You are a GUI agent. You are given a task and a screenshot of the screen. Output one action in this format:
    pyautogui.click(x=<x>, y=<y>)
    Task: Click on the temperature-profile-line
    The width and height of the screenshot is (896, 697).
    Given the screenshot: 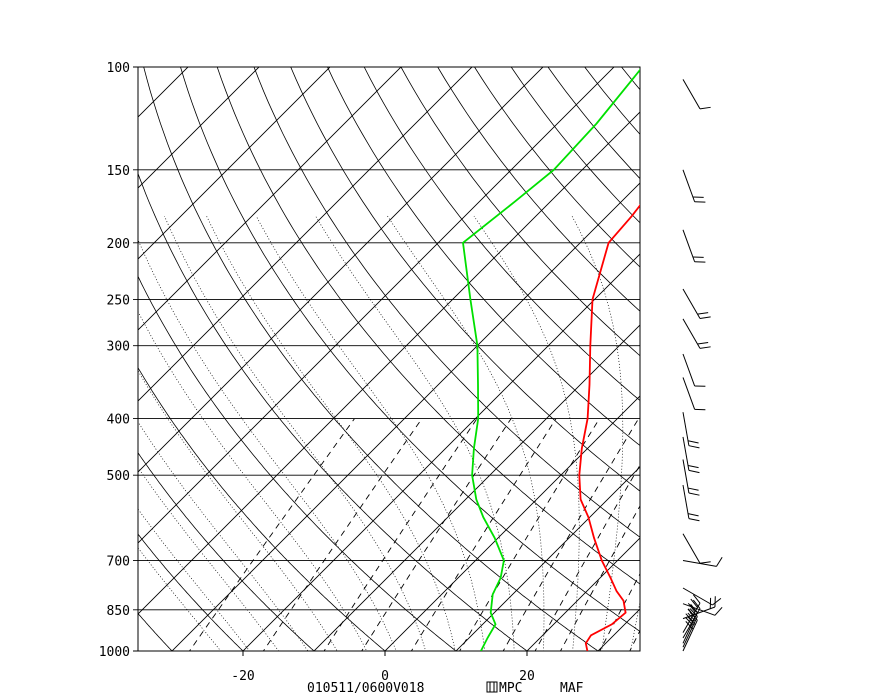 What is the action you would take?
    pyautogui.click(x=609, y=427)
    